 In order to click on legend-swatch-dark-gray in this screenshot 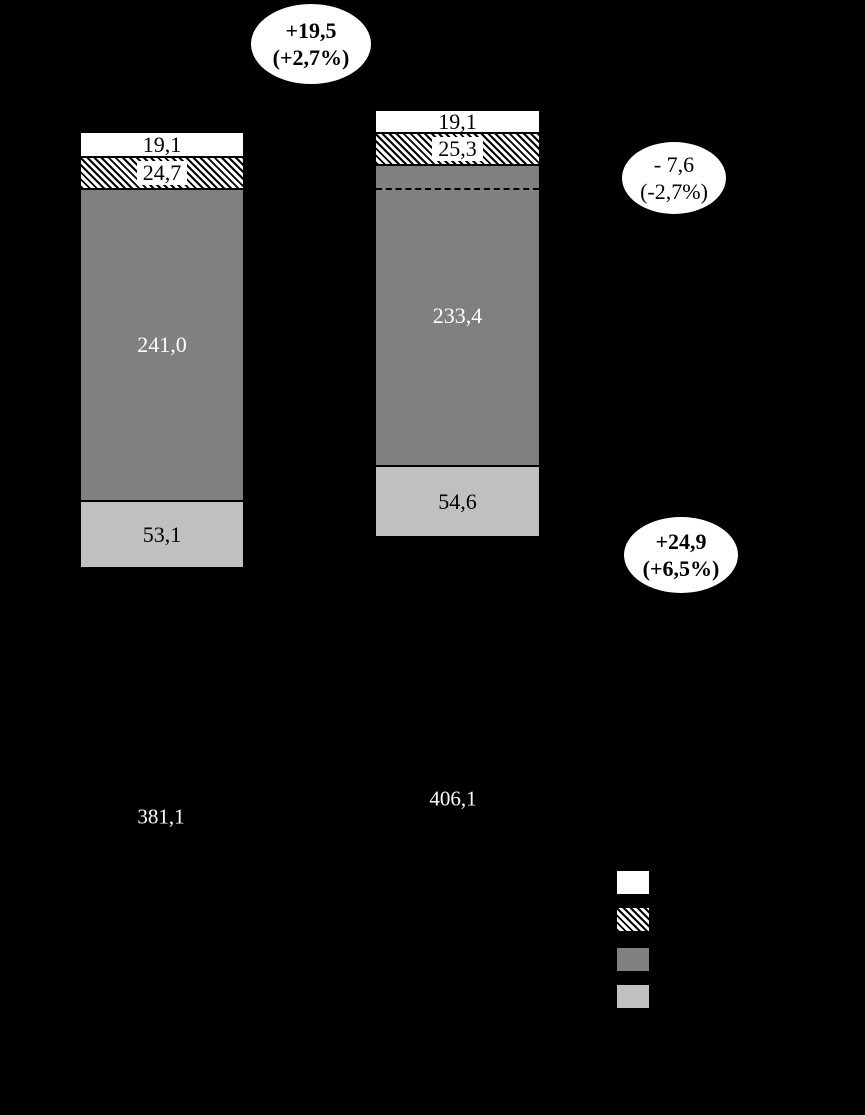, I will do `click(633, 959)`.